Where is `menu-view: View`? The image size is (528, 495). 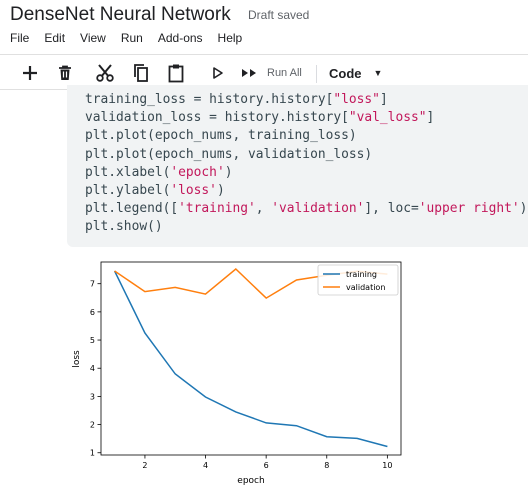
menu-view: View is located at coordinates (93, 38).